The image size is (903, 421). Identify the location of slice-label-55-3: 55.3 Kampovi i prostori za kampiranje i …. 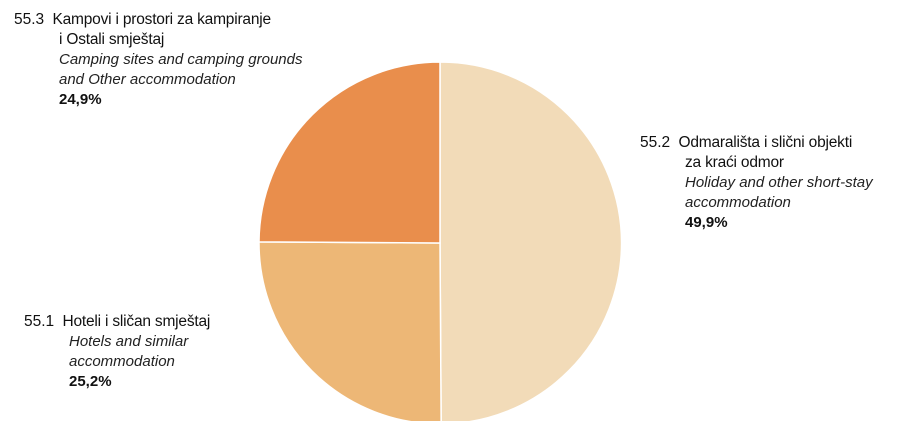
(158, 60).